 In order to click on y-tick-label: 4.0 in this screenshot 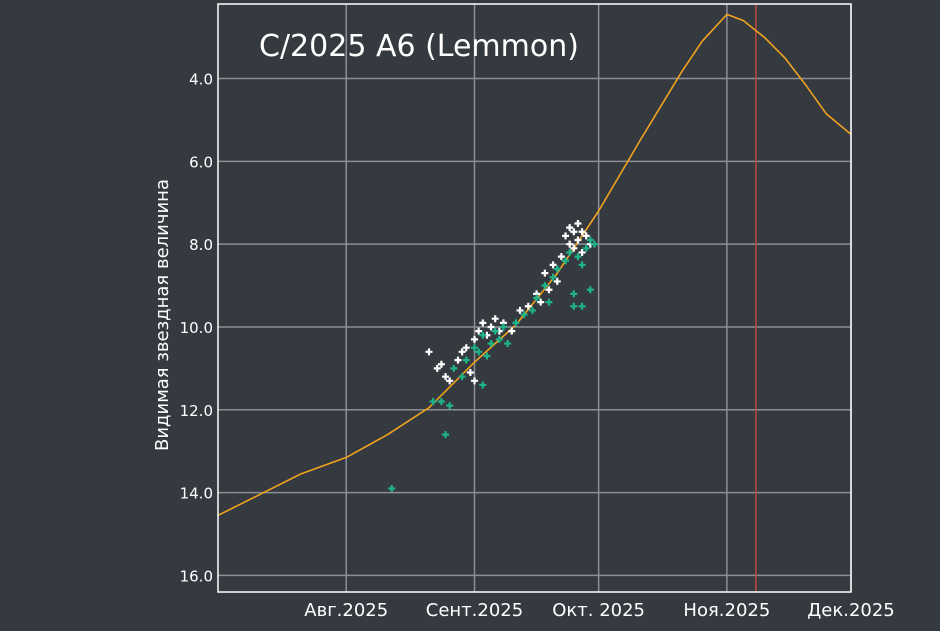, I will do `click(201, 80)`.